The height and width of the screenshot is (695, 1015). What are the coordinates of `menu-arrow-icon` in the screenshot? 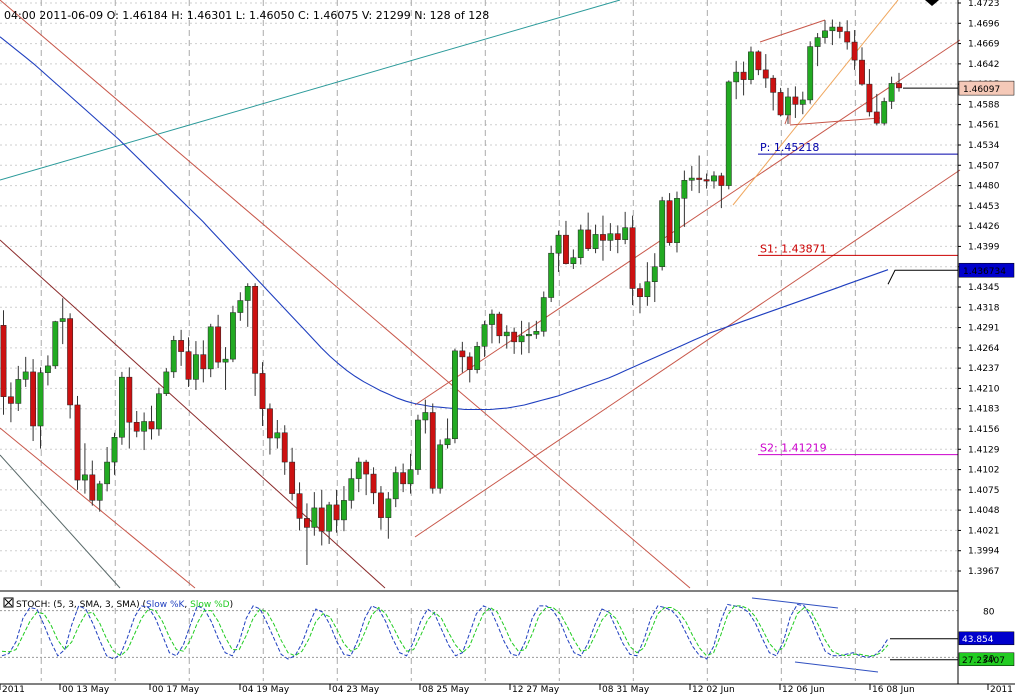 It's located at (932, 3).